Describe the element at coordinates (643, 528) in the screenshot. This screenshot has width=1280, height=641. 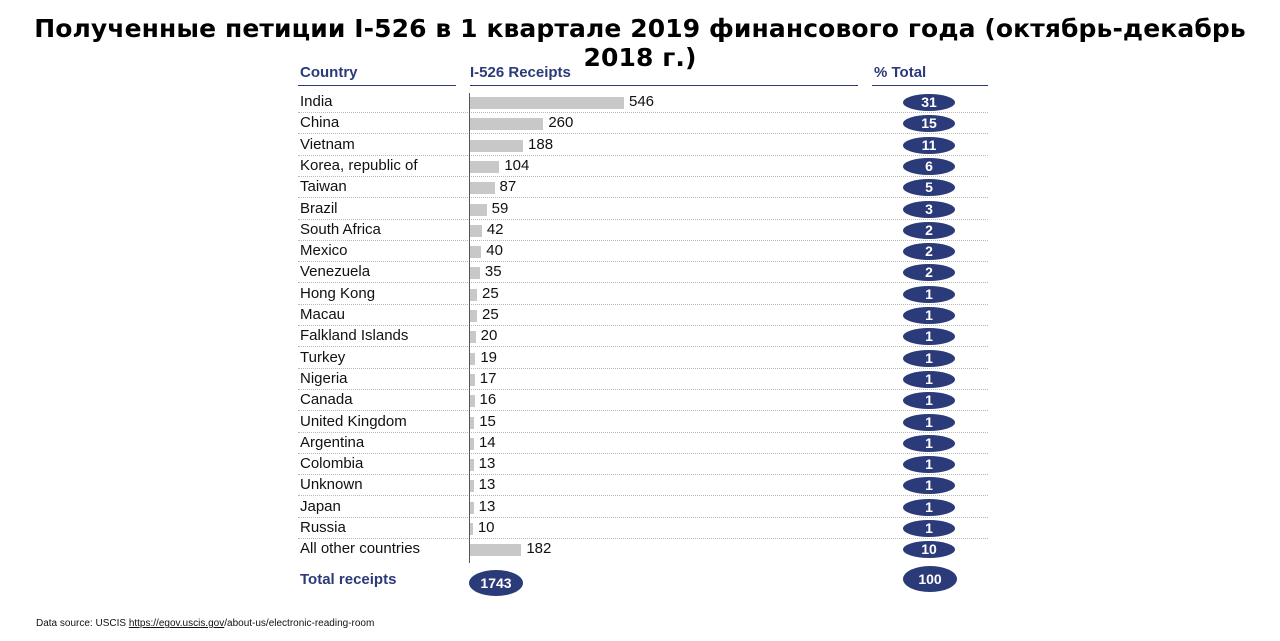
I see `chart-row: Russia 10 1` at that location.